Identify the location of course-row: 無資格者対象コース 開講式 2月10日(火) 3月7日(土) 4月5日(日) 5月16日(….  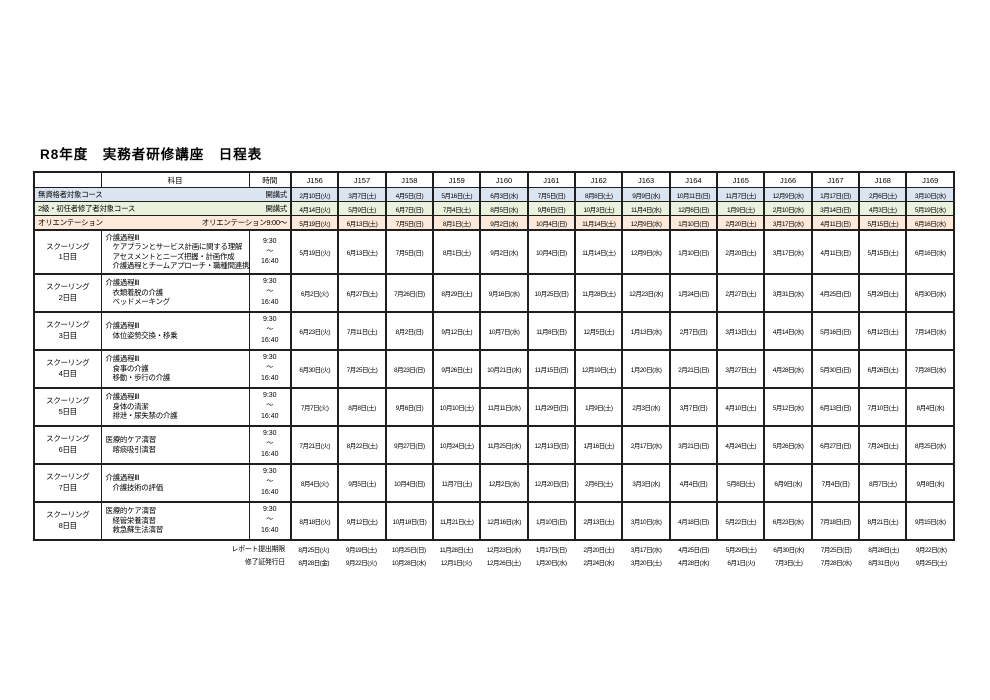
(494, 194).